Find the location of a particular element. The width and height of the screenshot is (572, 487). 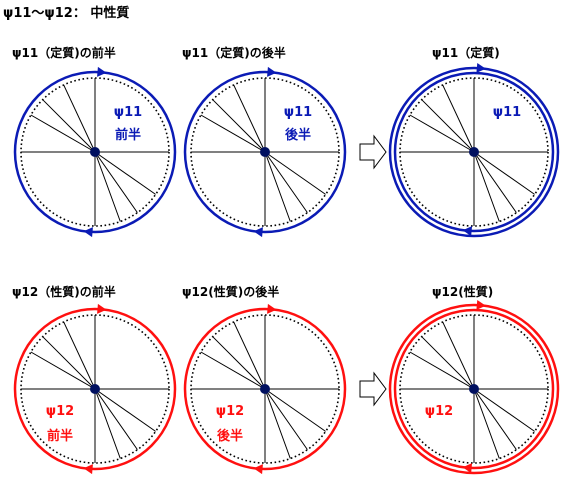

panel-caption: ψ12(性質) is located at coordinates (462, 291).